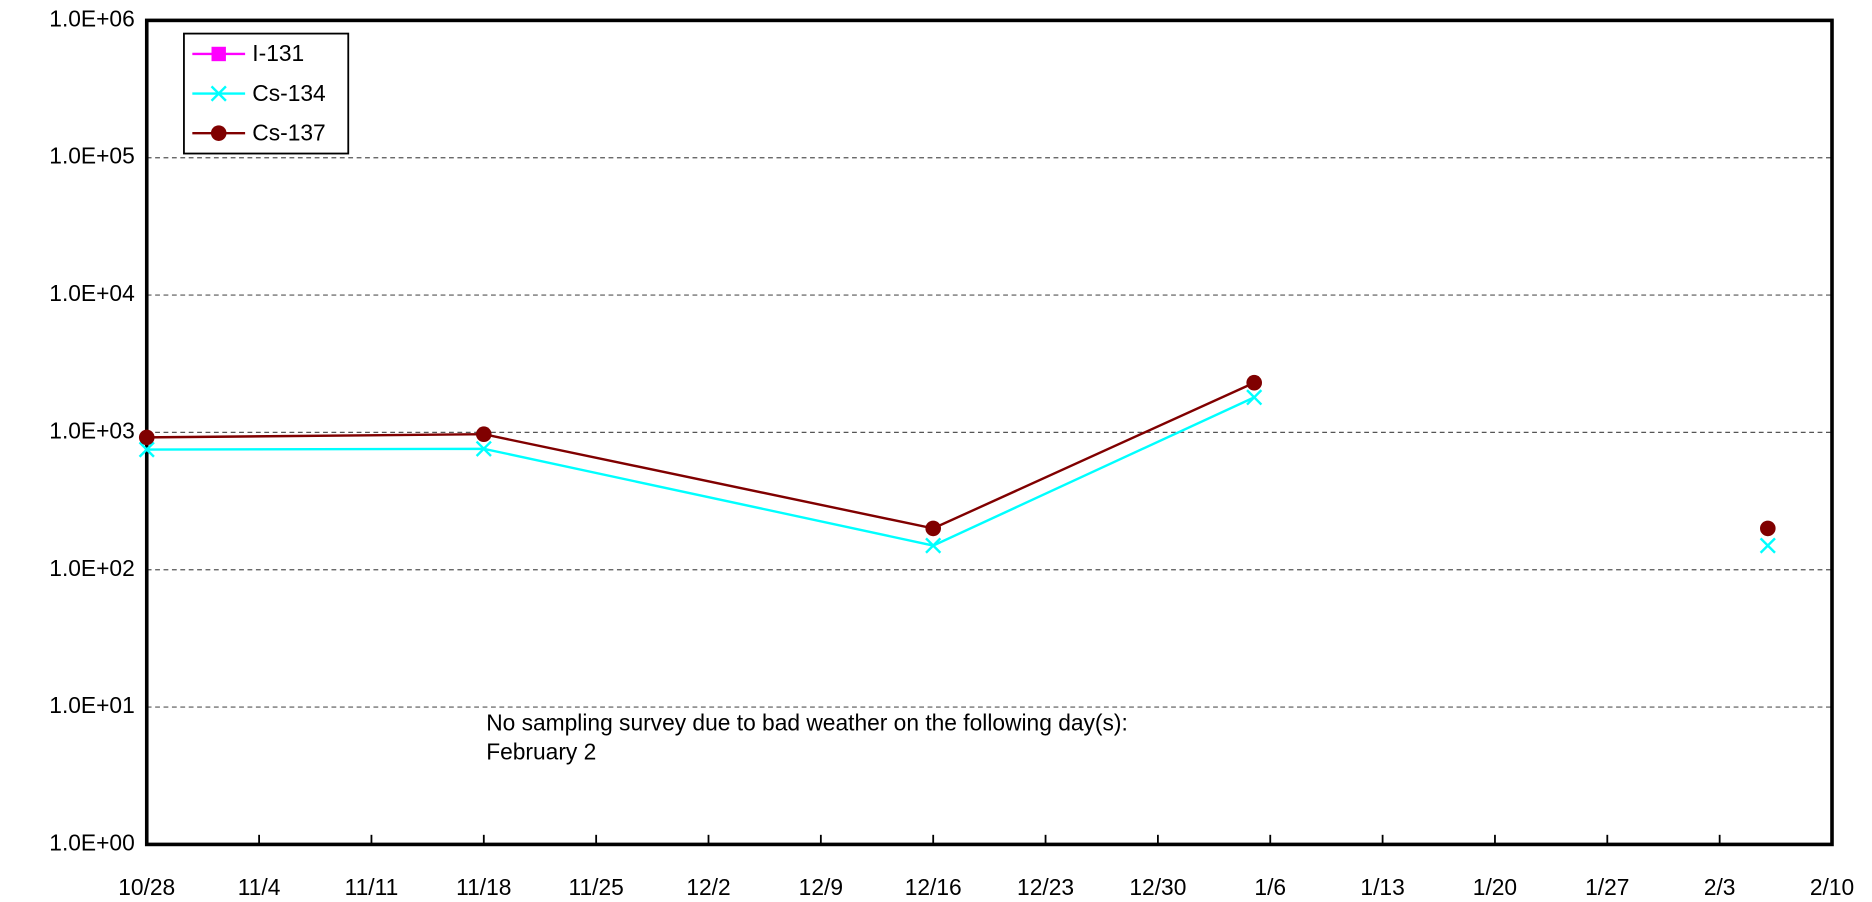 This screenshot has width=1872, height=902. I want to click on legend: I-131 Cs-134 Cs-137, so click(266, 93).